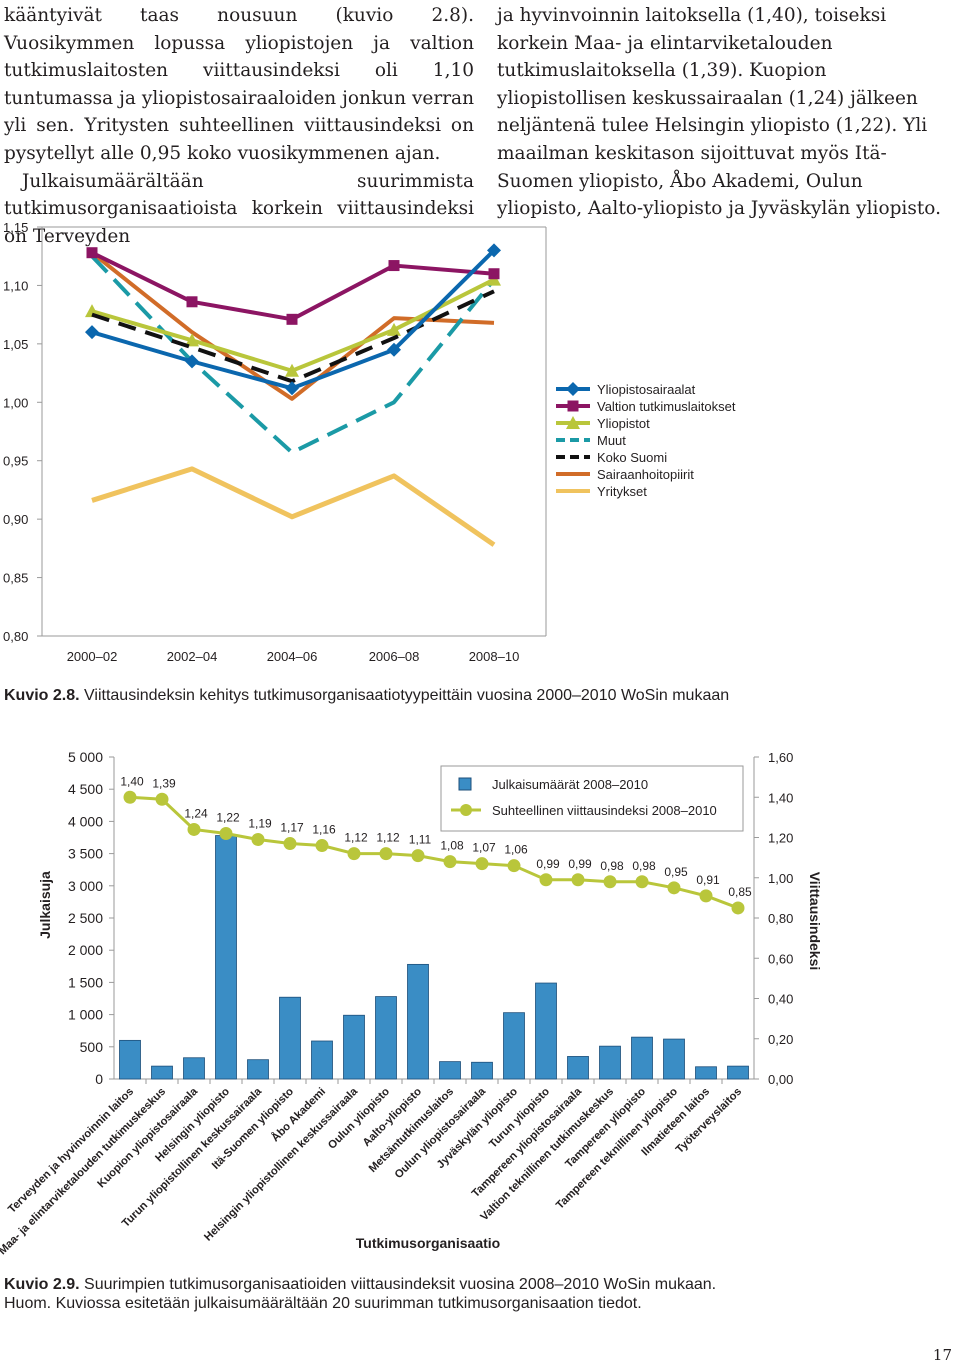  Describe the element at coordinates (591, 440) in the screenshot. I see `legend-item: Muut` at that location.